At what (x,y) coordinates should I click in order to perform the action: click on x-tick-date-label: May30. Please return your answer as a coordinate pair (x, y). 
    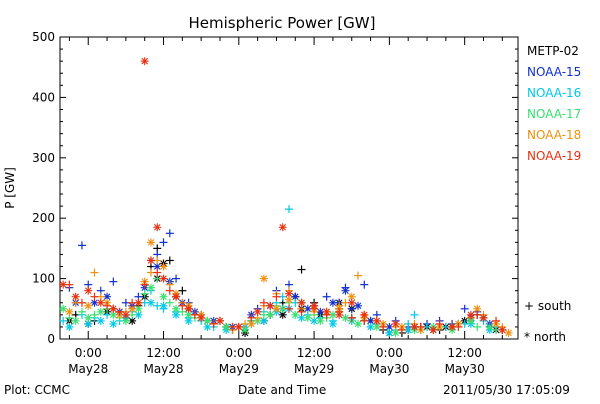
    Looking at the image, I should click on (389, 369).